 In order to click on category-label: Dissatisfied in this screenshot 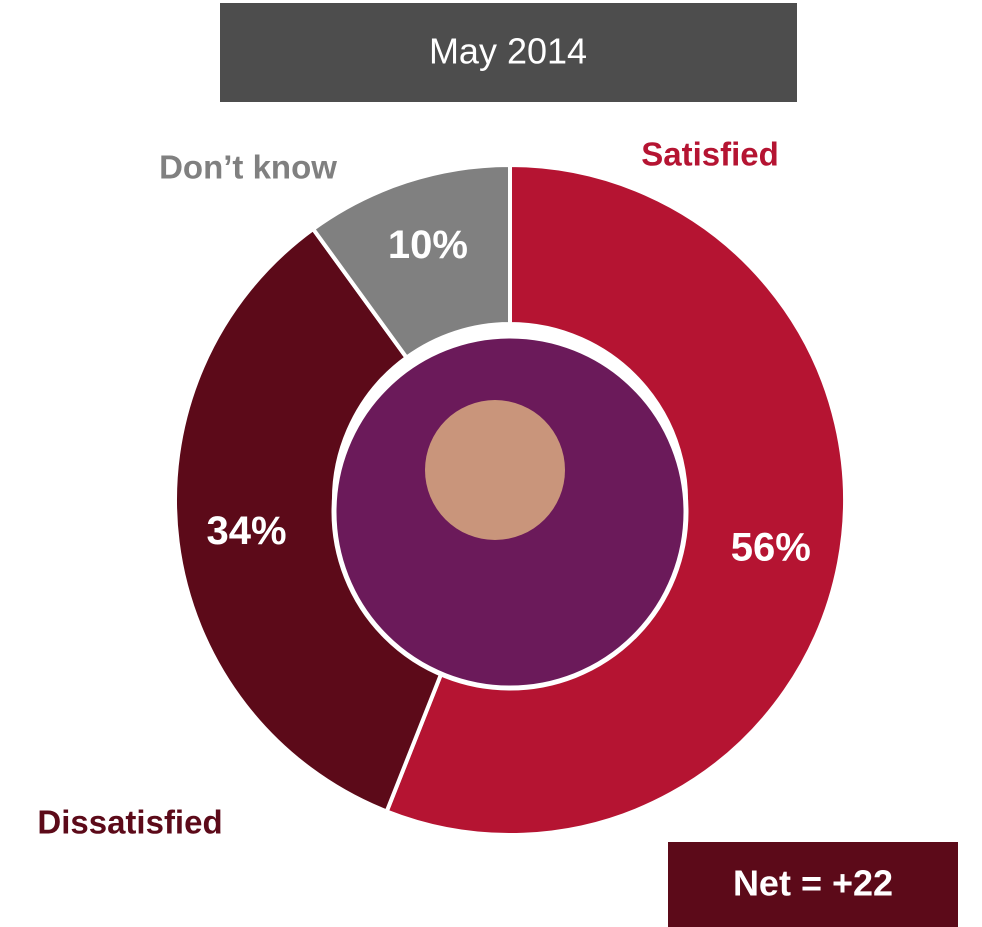, I will do `click(129, 822)`.